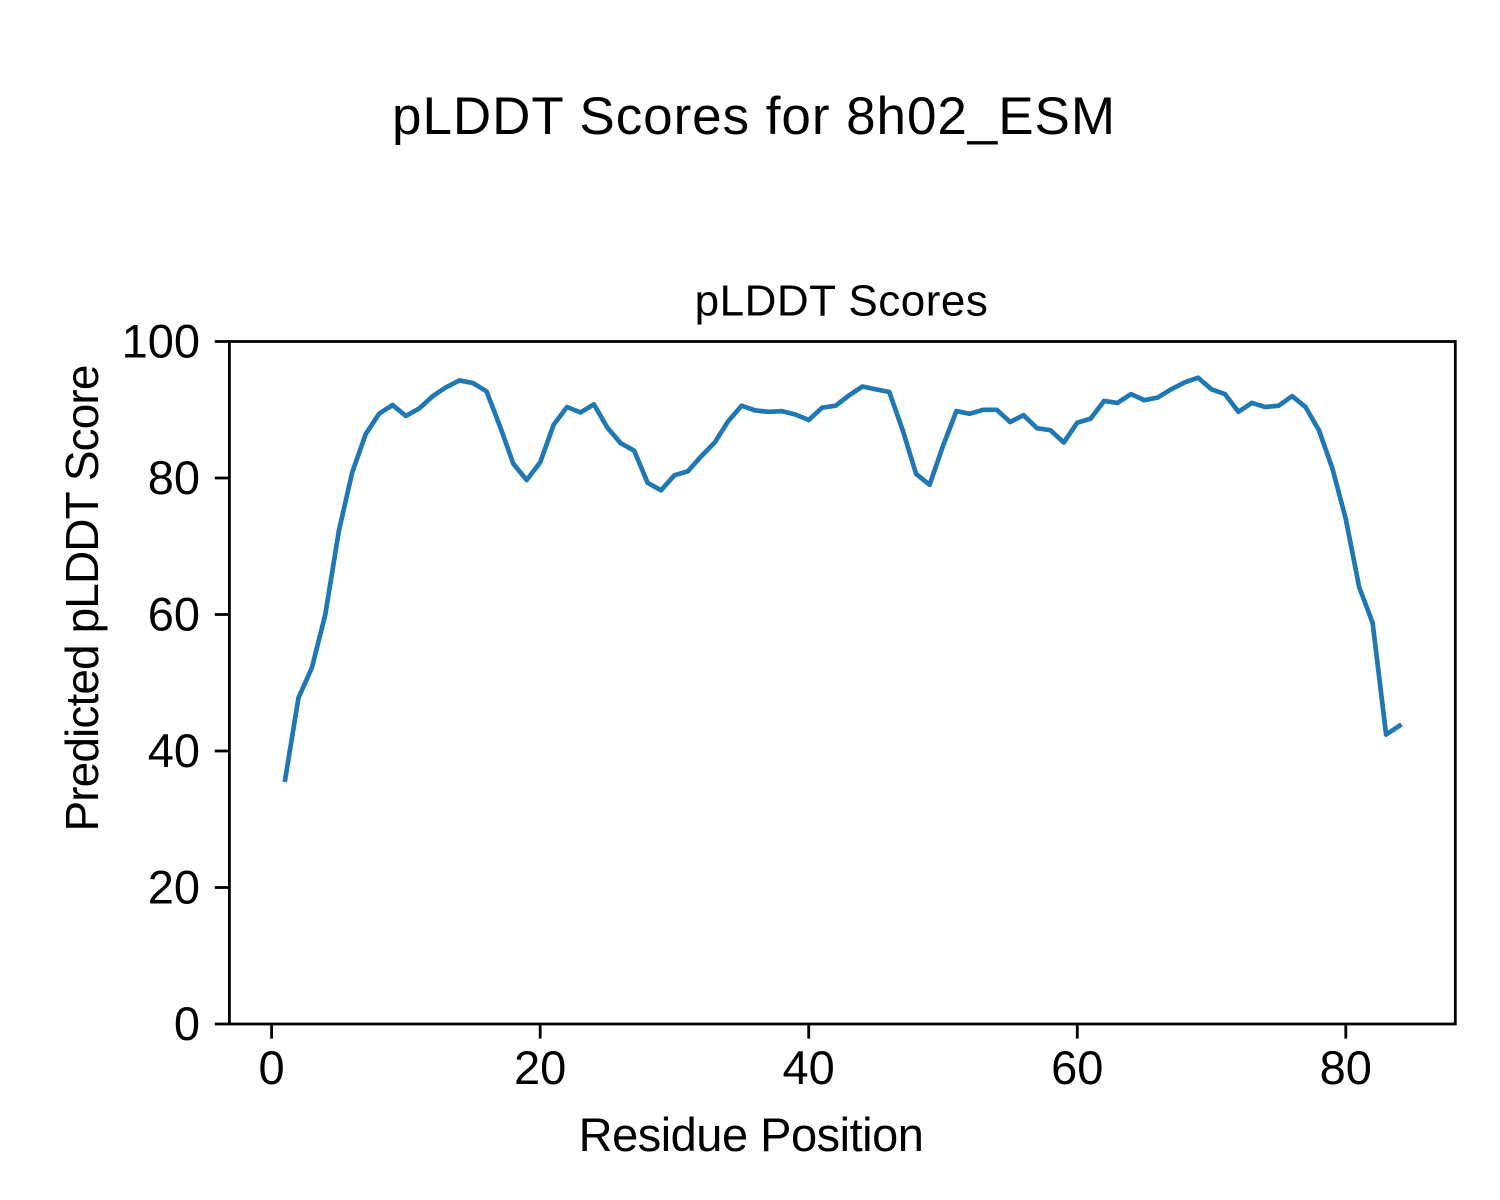 This screenshot has height=1200, width=1500. What do you see at coordinates (754, 116) in the screenshot?
I see `svg-text: pLDDT Scores for 8h02_ESM` at bounding box center [754, 116].